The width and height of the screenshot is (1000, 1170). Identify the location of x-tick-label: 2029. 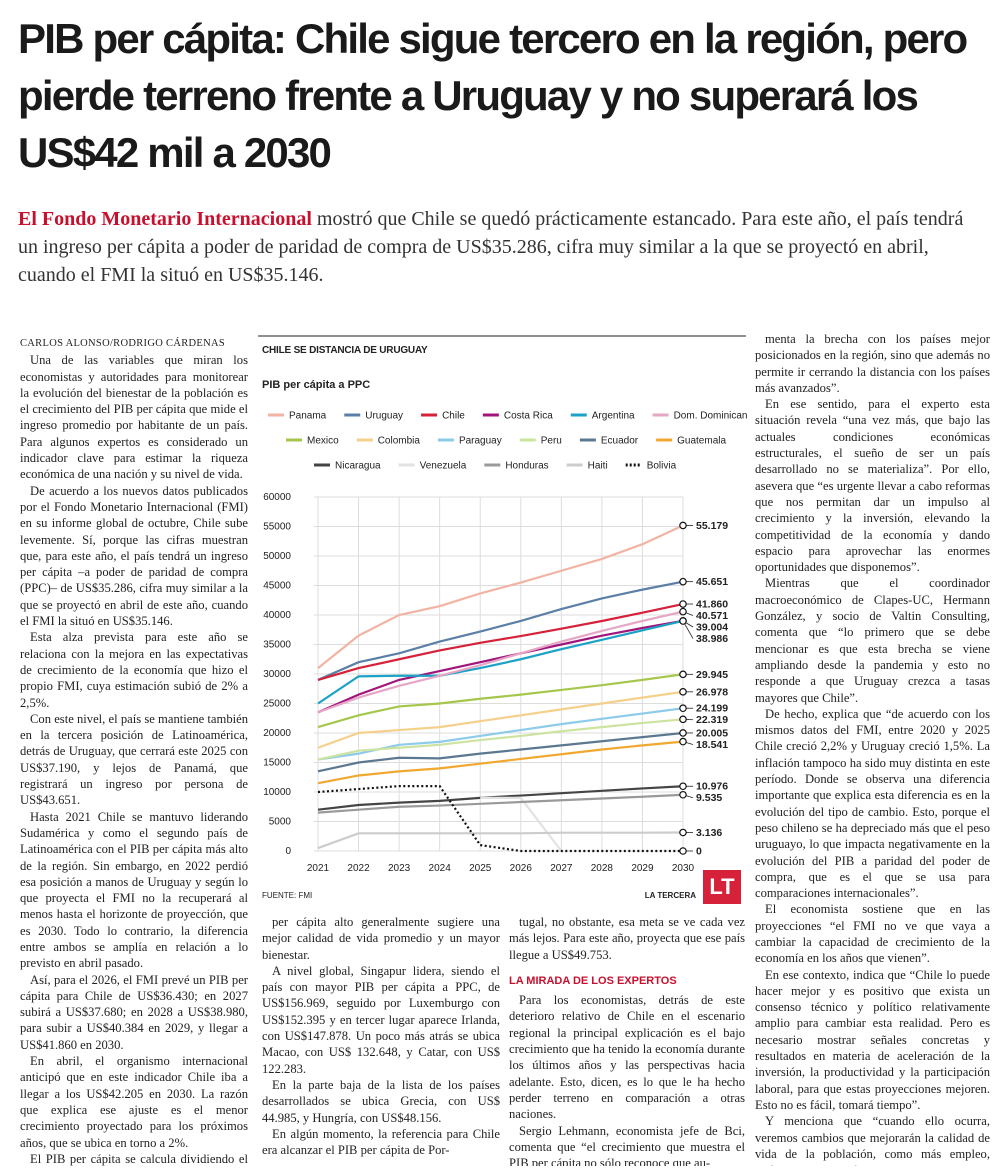
(642, 868).